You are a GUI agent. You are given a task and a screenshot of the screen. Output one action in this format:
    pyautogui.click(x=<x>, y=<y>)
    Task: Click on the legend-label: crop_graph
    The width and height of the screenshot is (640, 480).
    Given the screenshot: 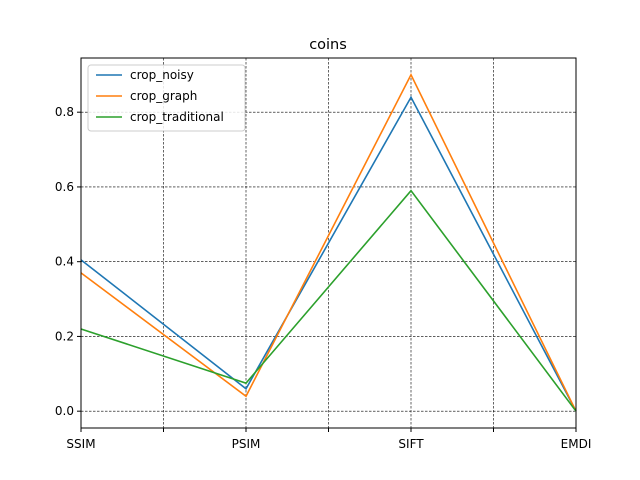 What is the action you would take?
    pyautogui.click(x=163, y=96)
    